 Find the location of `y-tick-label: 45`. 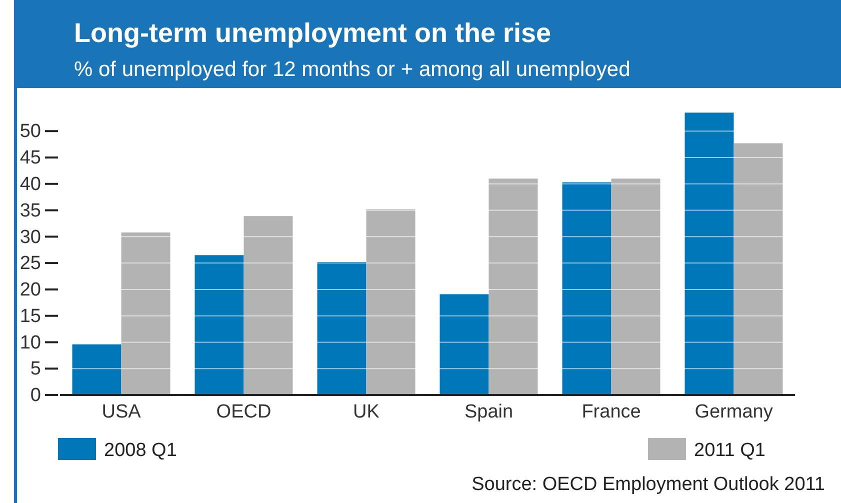

y-tick-label: 45 is located at coordinates (30, 158).